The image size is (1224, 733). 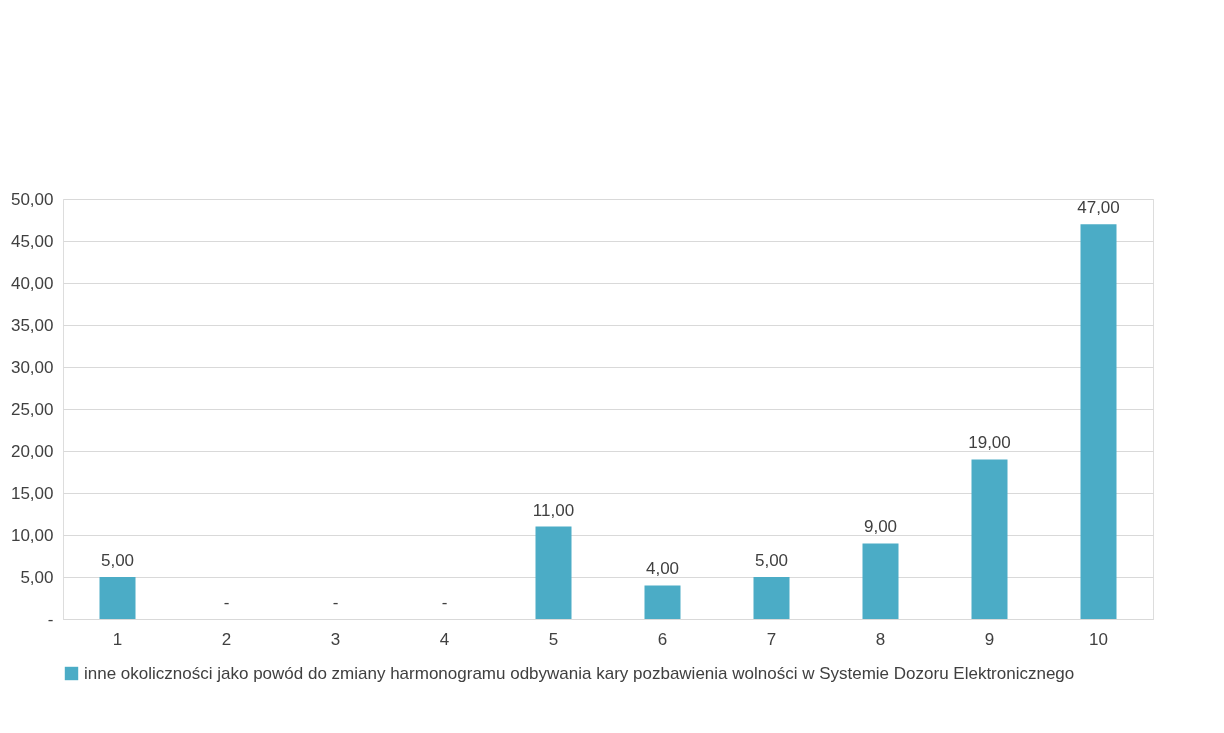 What do you see at coordinates (32, 409) in the screenshot?
I see `y-tick-label: 25,00` at bounding box center [32, 409].